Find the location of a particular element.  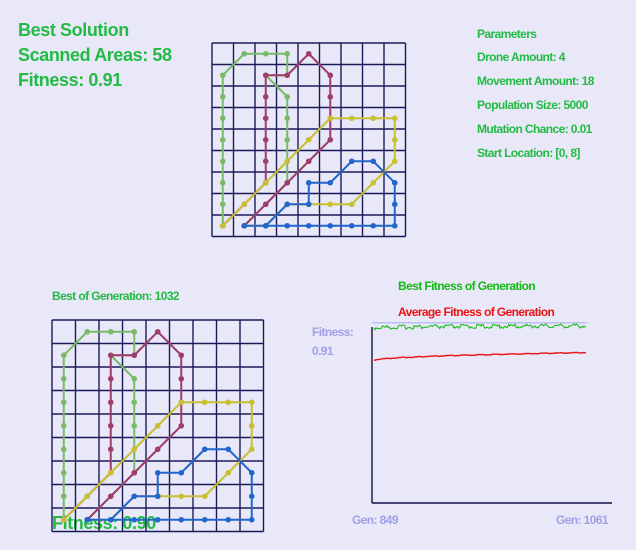

grid-lines is located at coordinates (158, 426).